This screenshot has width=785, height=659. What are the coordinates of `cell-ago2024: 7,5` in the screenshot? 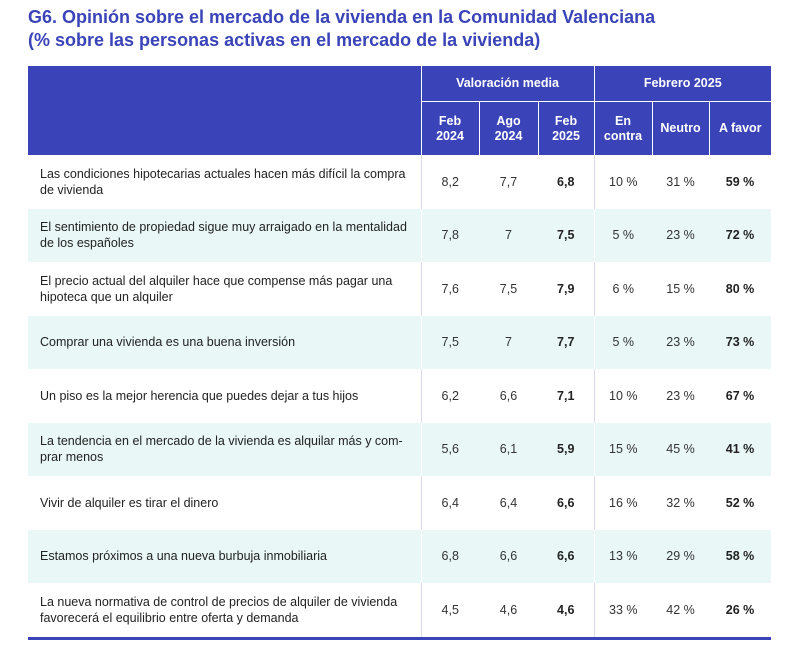 It's located at (508, 288).